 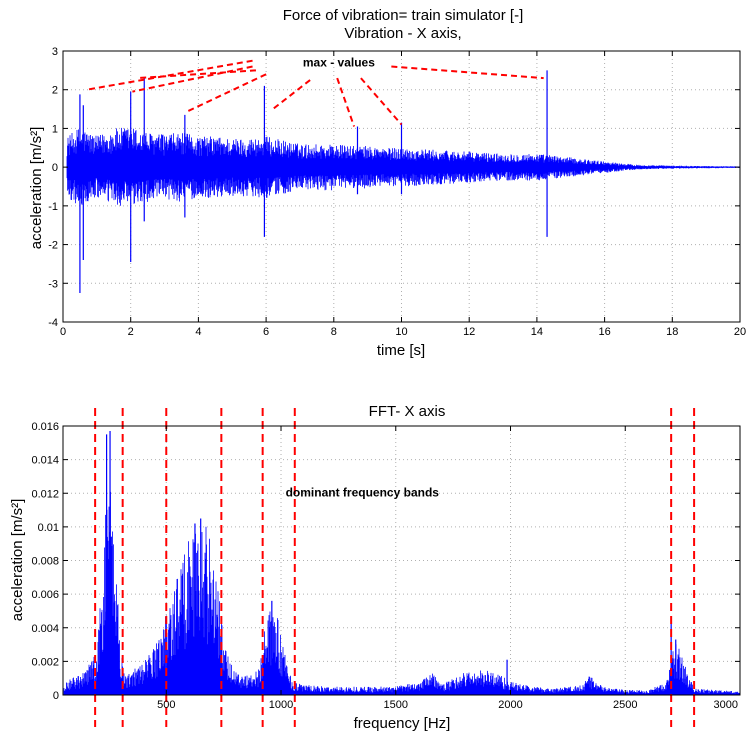 What do you see at coordinates (281, 705) in the screenshot?
I see `bottom-x-tick-label: 1000` at bounding box center [281, 705].